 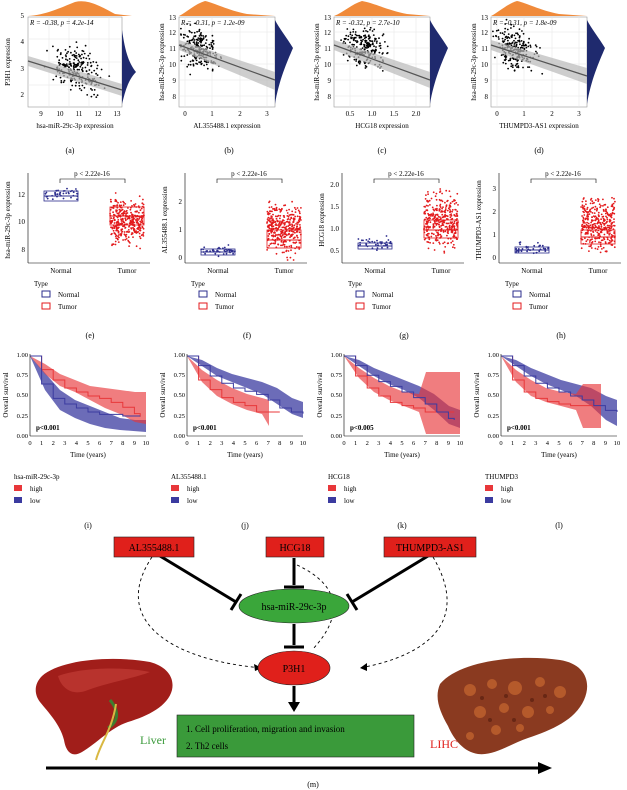 What do you see at coordinates (406, 174) in the screenshot?
I see `p-value: p < 2.22e-16` at bounding box center [406, 174].